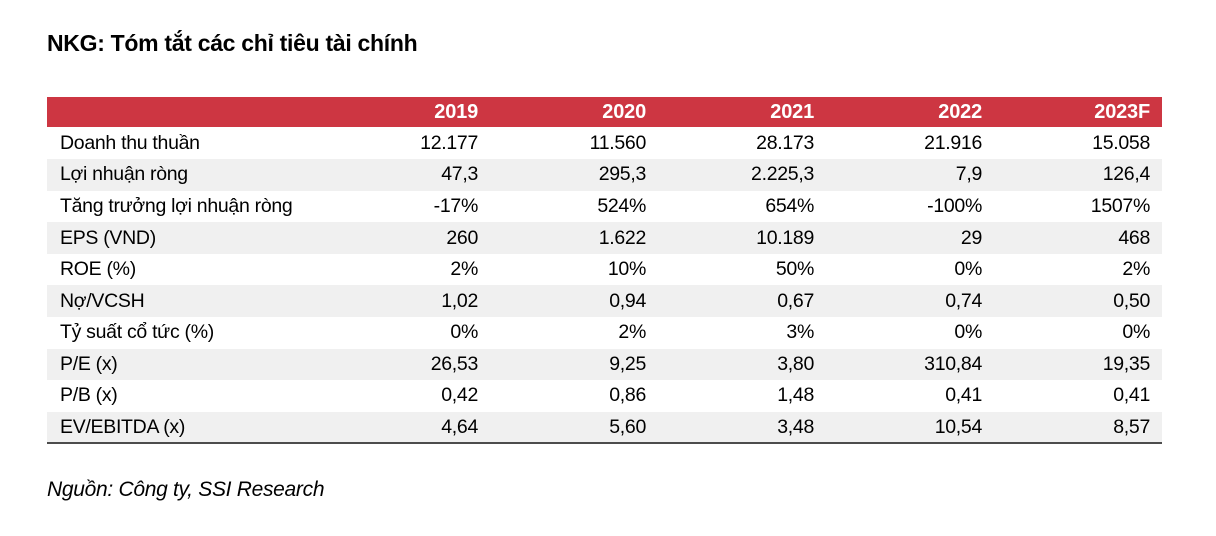 This screenshot has height=536, width=1216. What do you see at coordinates (456, 205) in the screenshot?
I see `cell-value: -17%` at bounding box center [456, 205].